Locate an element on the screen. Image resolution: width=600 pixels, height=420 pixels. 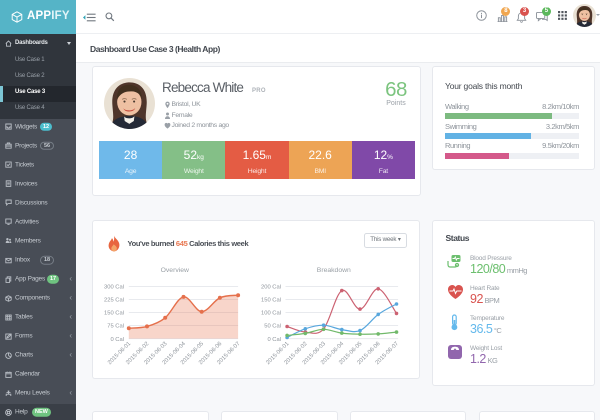
svg-text: 50 Cal is located at coordinates (272, 327).